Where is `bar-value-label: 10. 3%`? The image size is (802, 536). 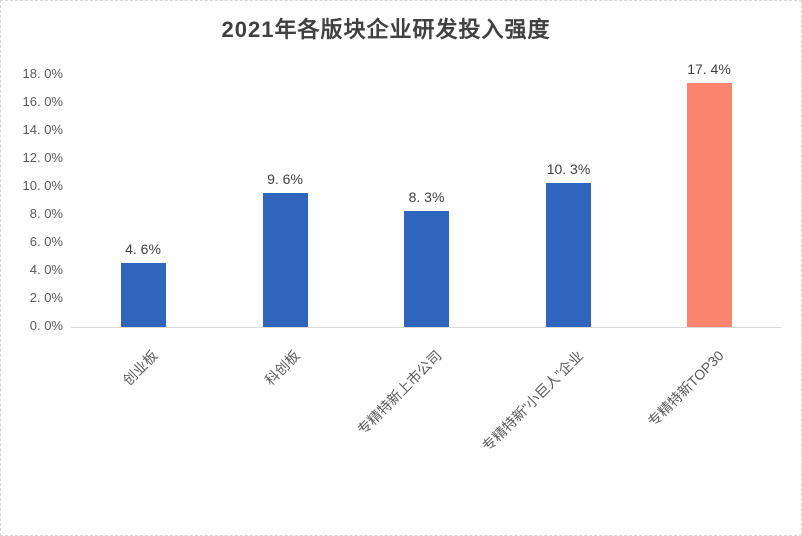
bar-value-label: 10. 3% is located at coordinates (568, 168).